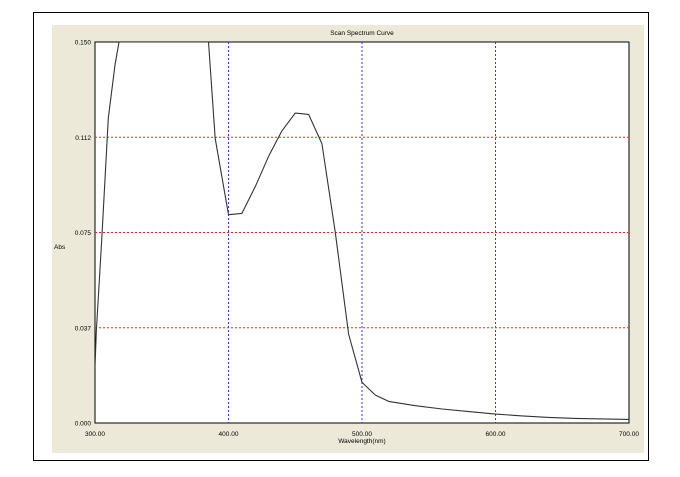 The image size is (680, 477). I want to click on x-tick-label: 500.00, so click(362, 434).